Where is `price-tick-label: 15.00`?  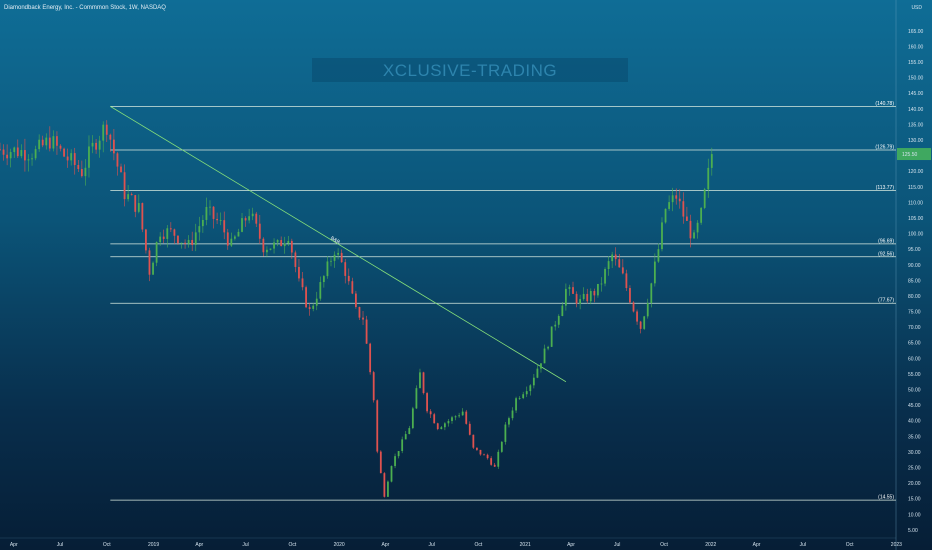 price-tick-label: 15.00 is located at coordinates (914, 500).